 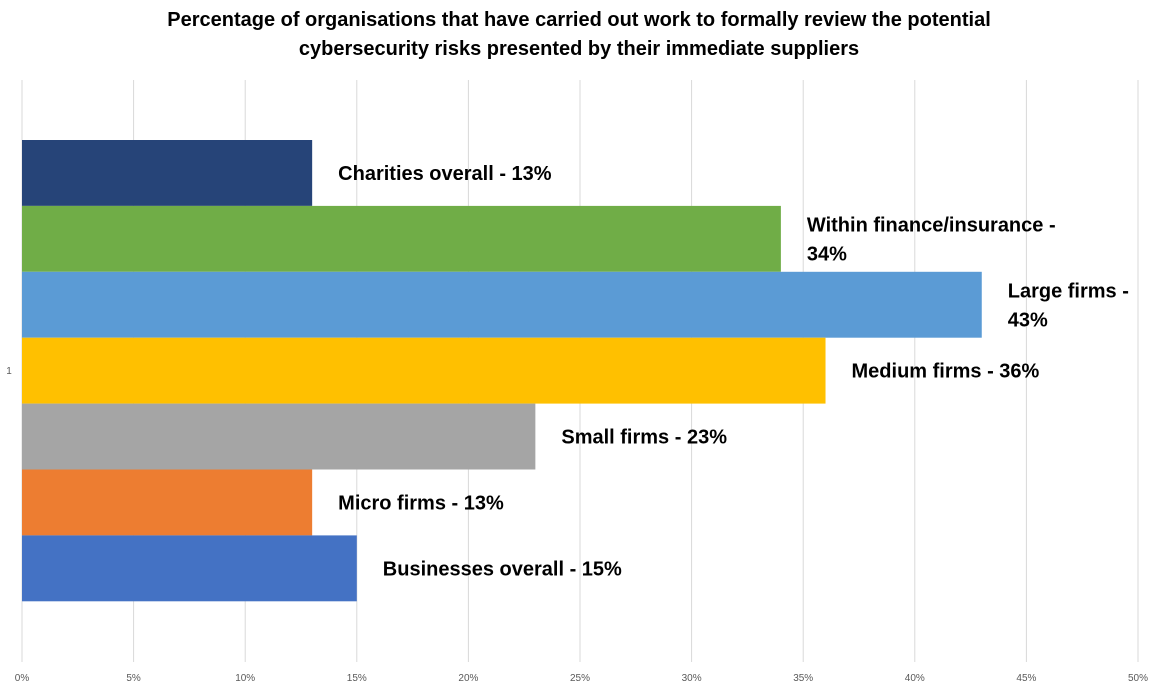 What do you see at coordinates (931, 239) in the screenshot?
I see `data-label: Within finance/insurance - 34%` at bounding box center [931, 239].